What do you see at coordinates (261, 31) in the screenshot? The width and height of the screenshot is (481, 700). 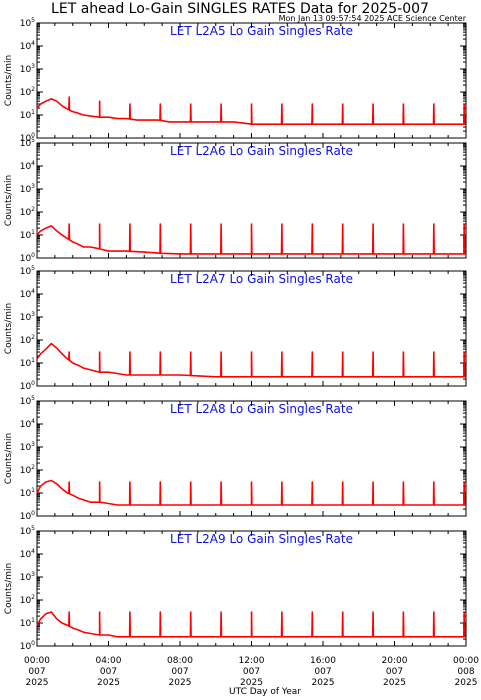 I see `panel-title: LET L2A5 Lo Gain Singles Rate` at bounding box center [261, 31].